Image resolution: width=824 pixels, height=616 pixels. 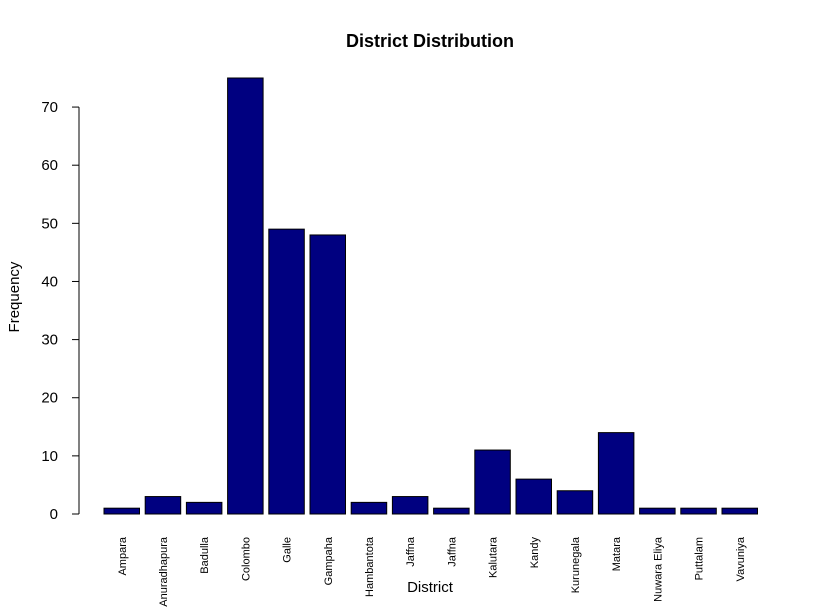 I want to click on x-tick-label: Nuwara Eliya, so click(x=658, y=569).